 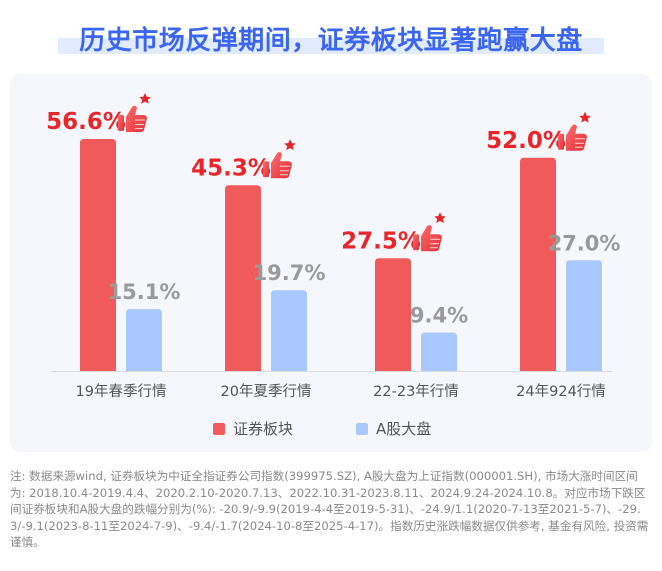 I want to click on title-area: 历史市场反弹期间，证券板块显著跑赢大盘, so click(x=331, y=31).